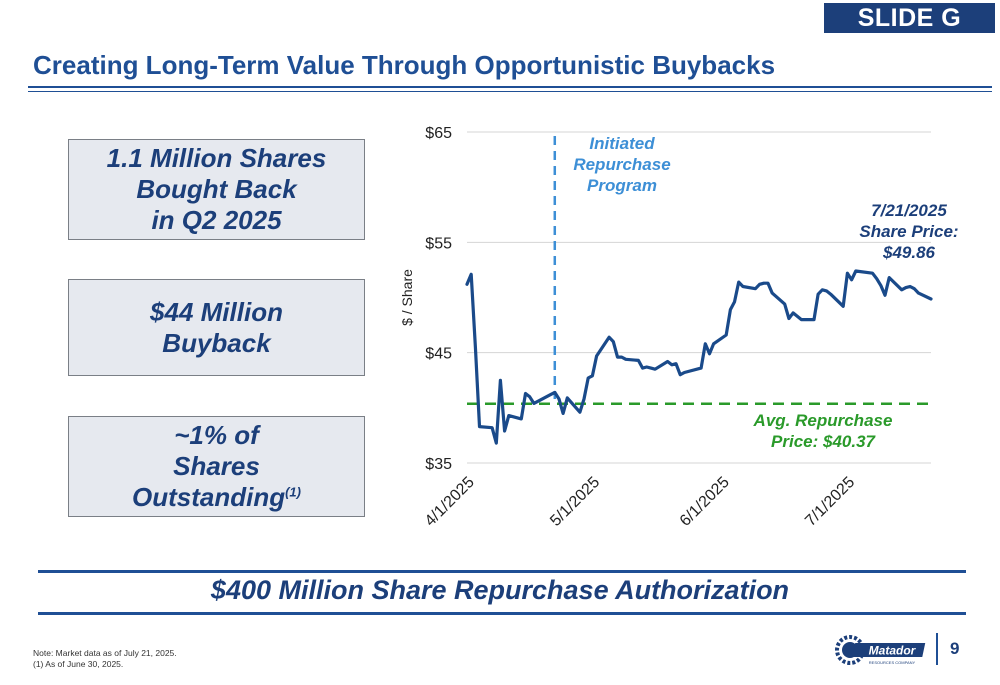 The height and width of the screenshot is (685, 1000). I want to click on authorization-rule-top, so click(502, 571).